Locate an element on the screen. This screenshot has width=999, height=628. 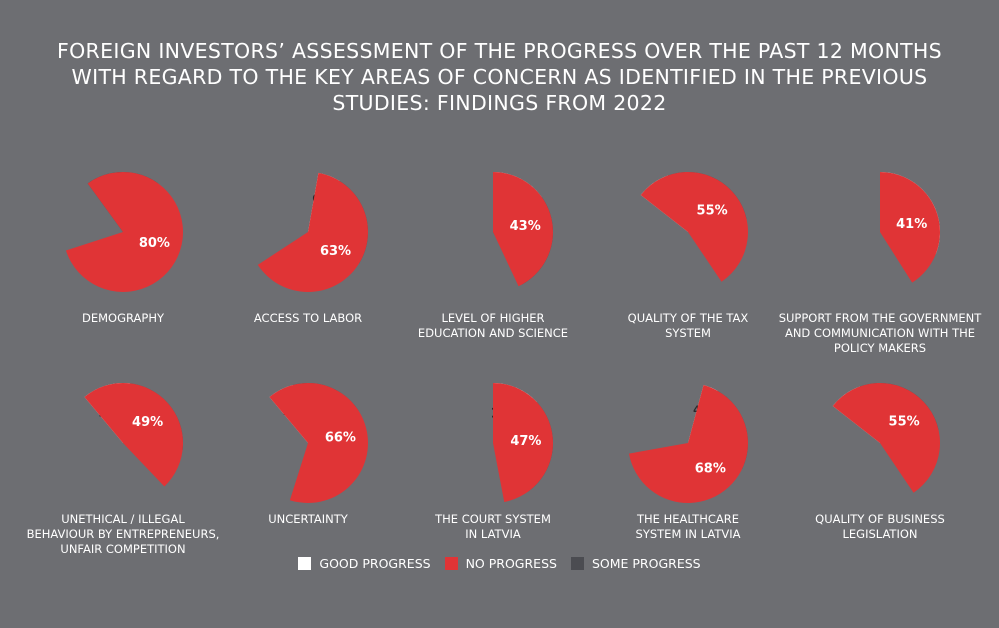
pie-chart-1: 20%80% is located at coordinates (124, 231).